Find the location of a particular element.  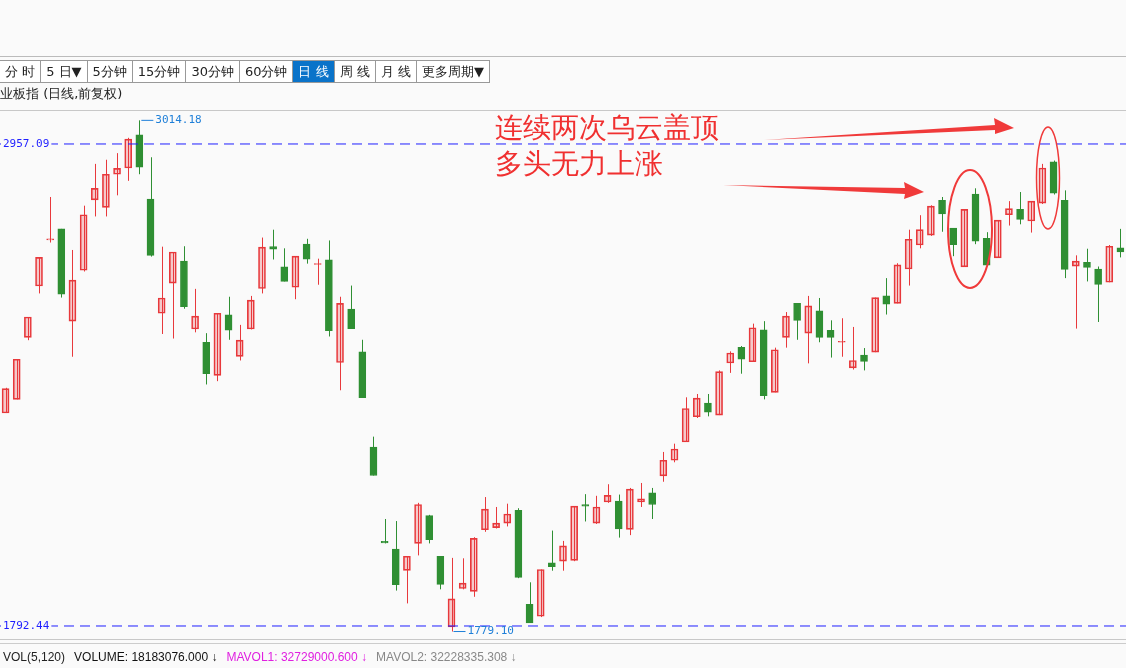

text: 周 线 is located at coordinates (355, 72).